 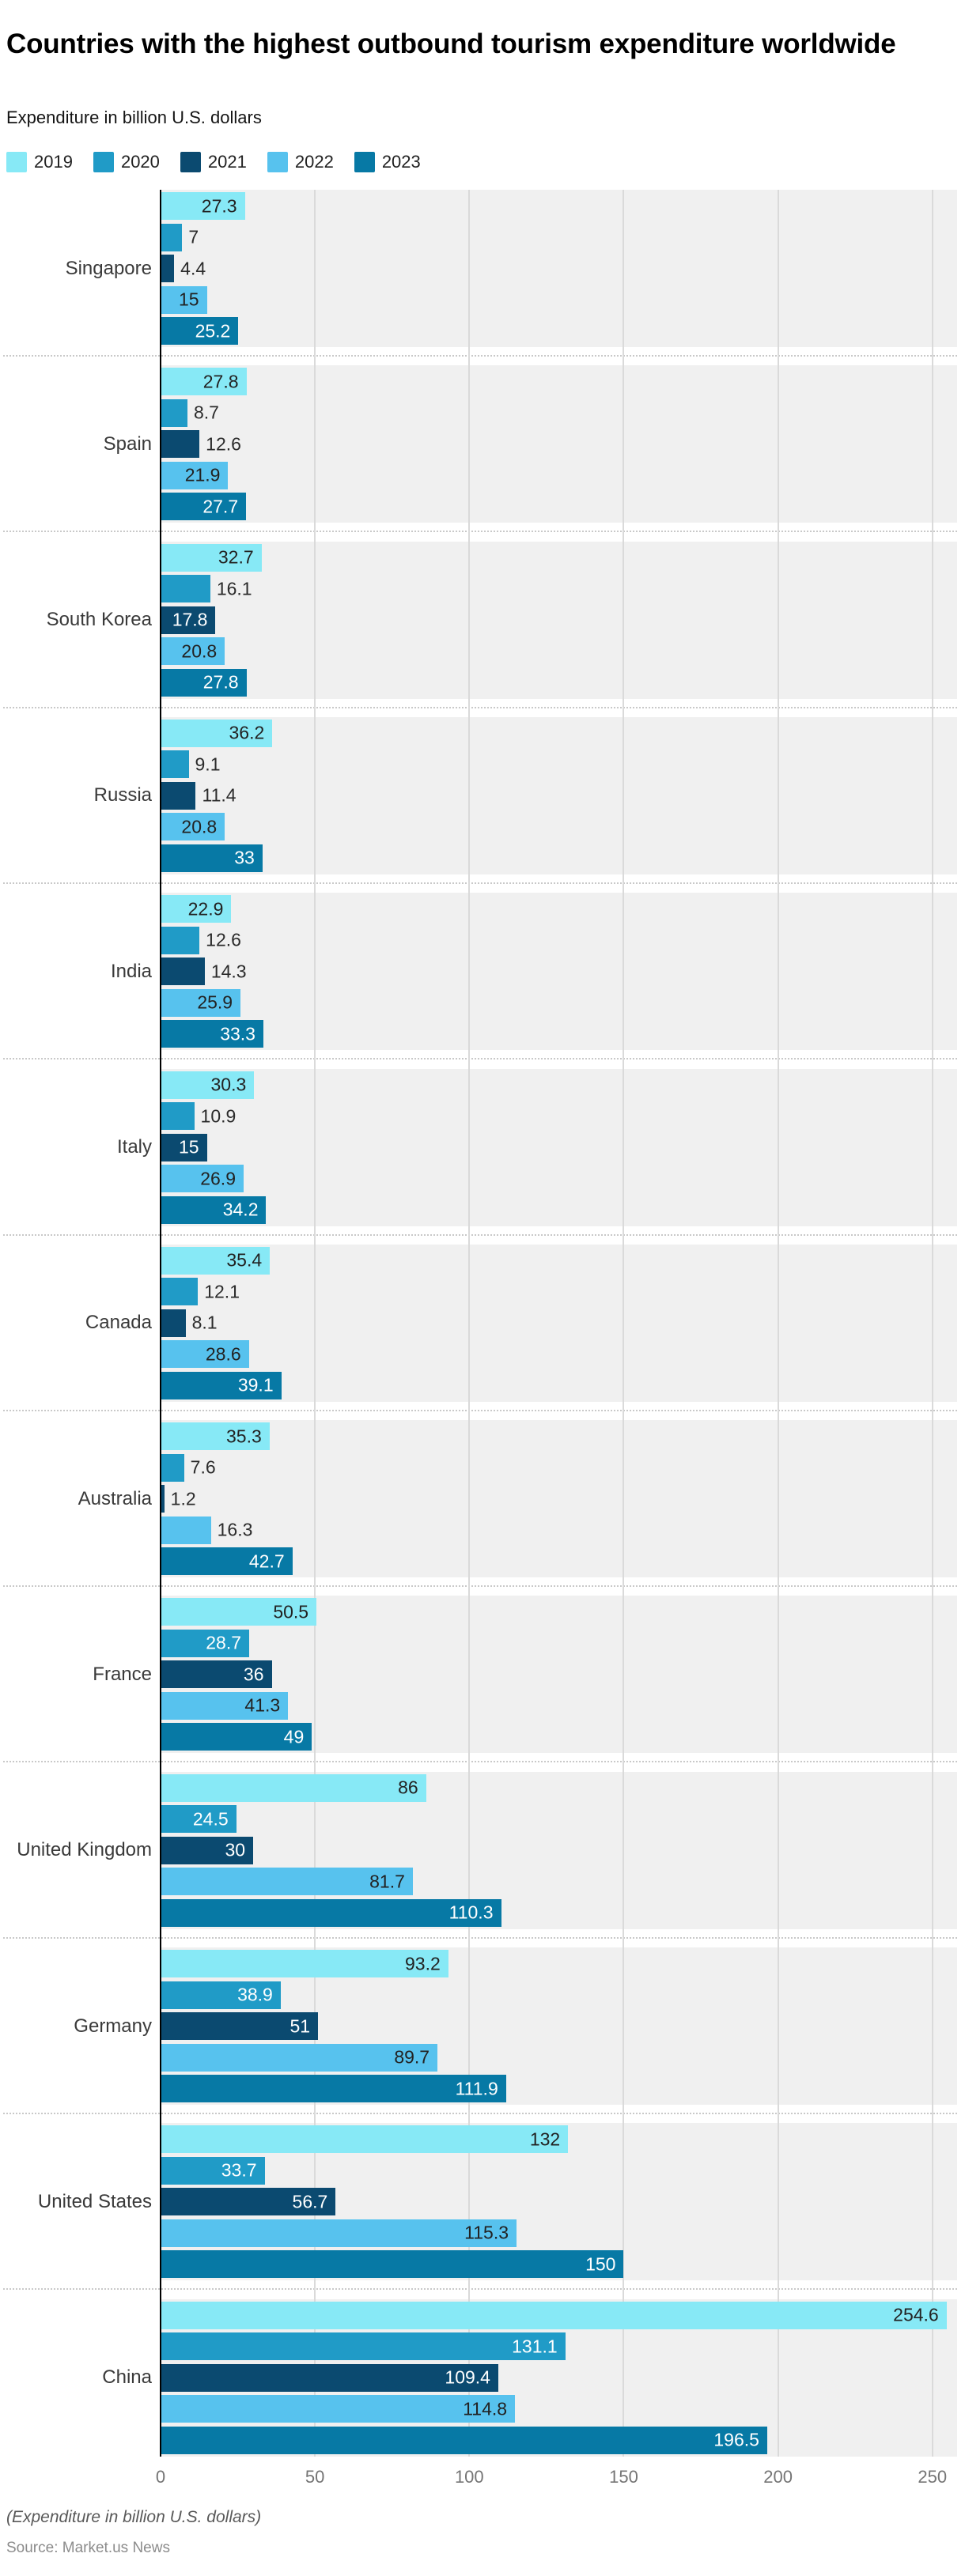 What do you see at coordinates (600, 2264) in the screenshot?
I see `bar-value-label: 150` at bounding box center [600, 2264].